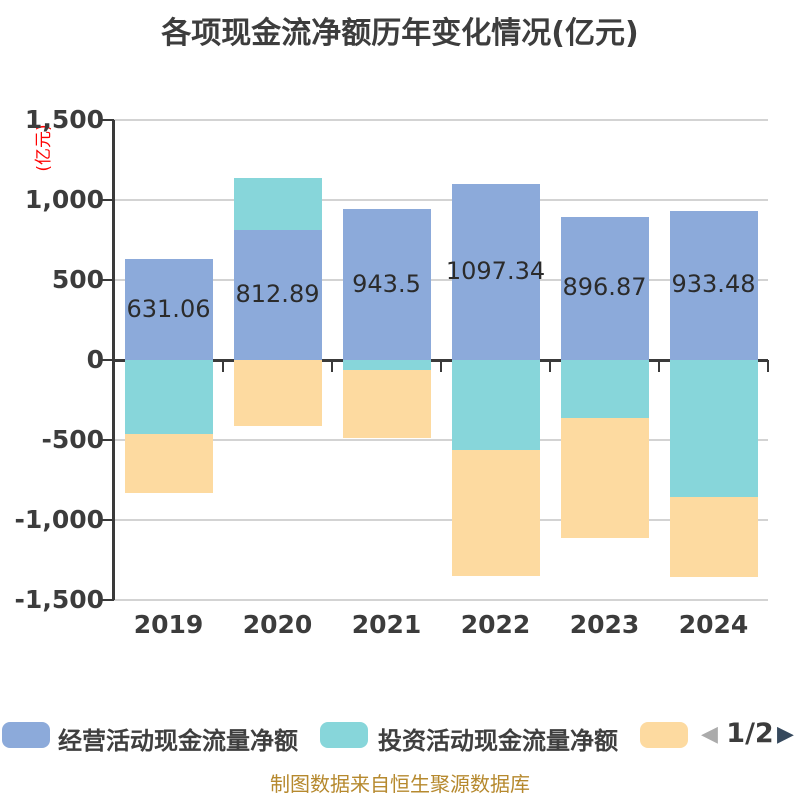  Describe the element at coordinates (386, 404) in the screenshot. I see `bar-segment-series3-2021` at that location.